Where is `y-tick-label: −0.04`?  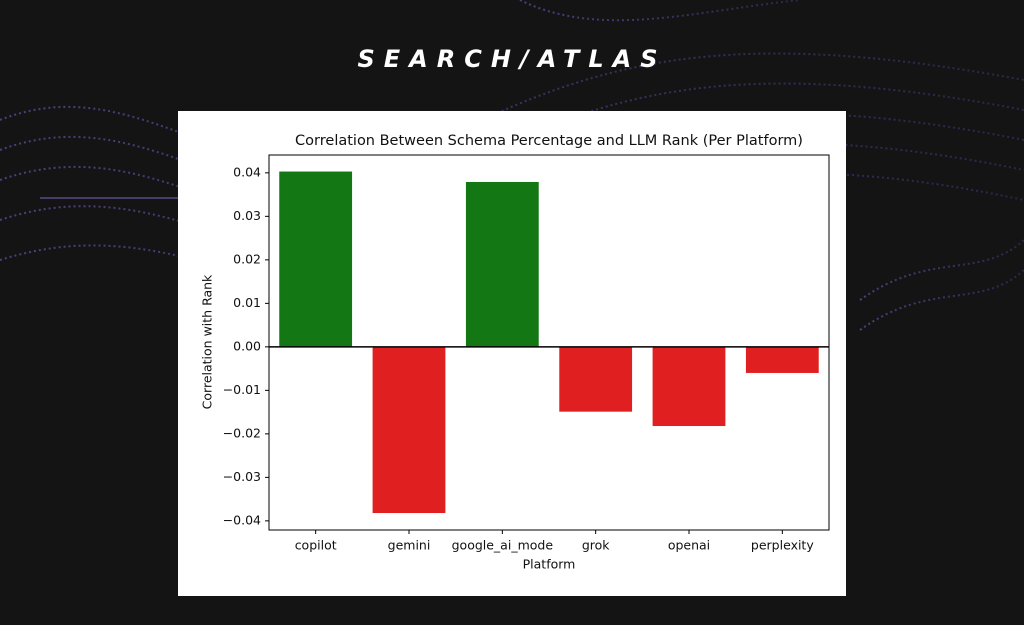 y-tick-label: −0.04 is located at coordinates (242, 519).